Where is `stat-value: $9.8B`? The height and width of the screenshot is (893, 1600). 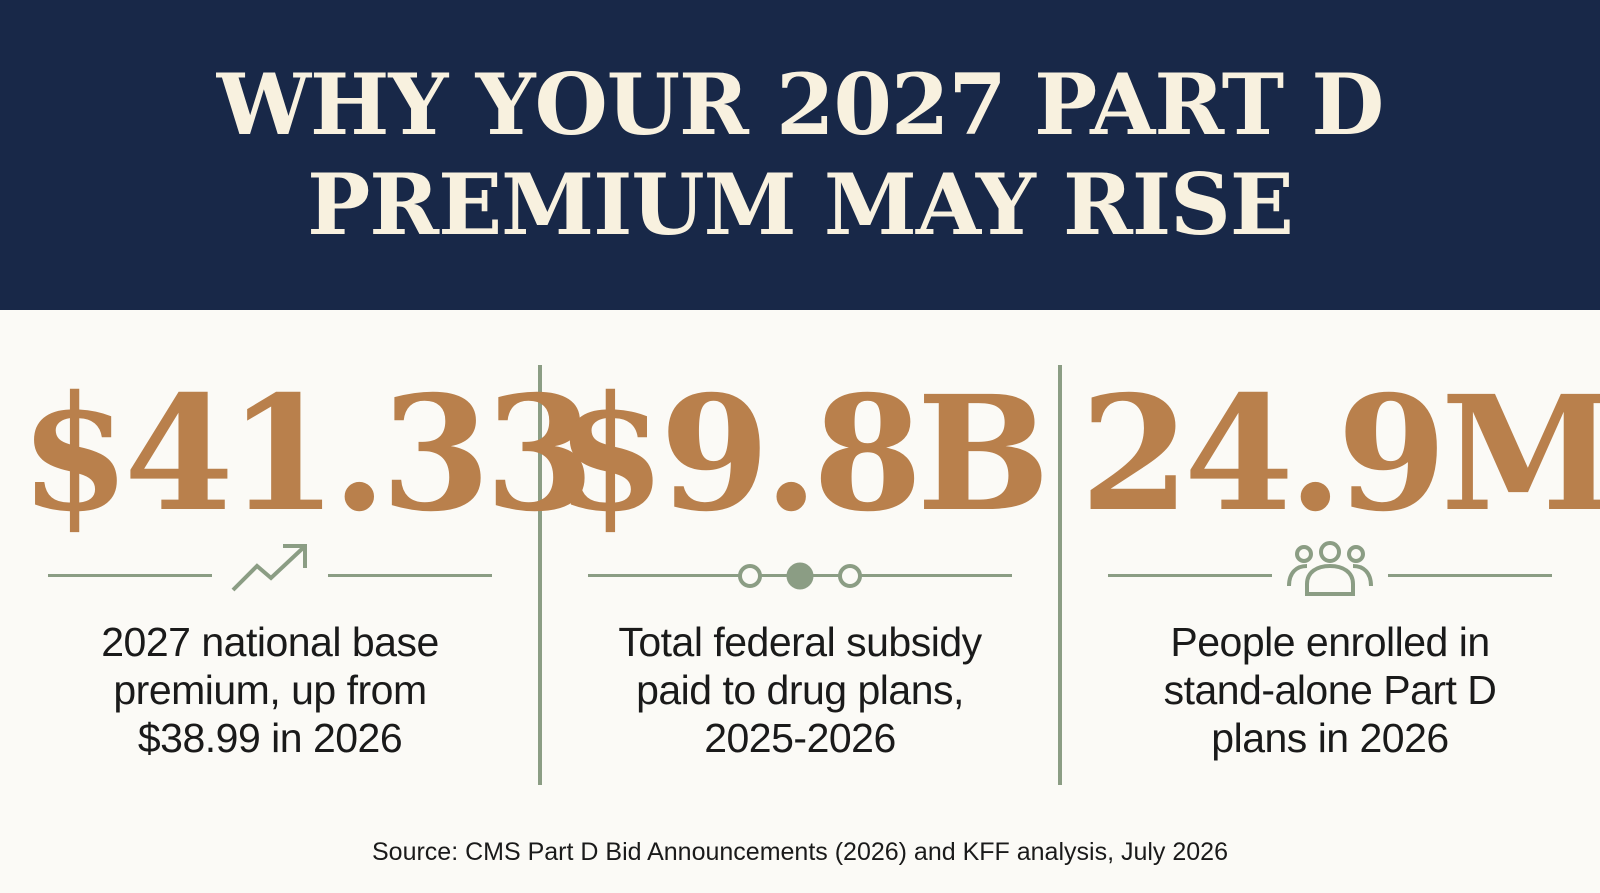
stat-value: $9.8B is located at coordinates (802, 454).